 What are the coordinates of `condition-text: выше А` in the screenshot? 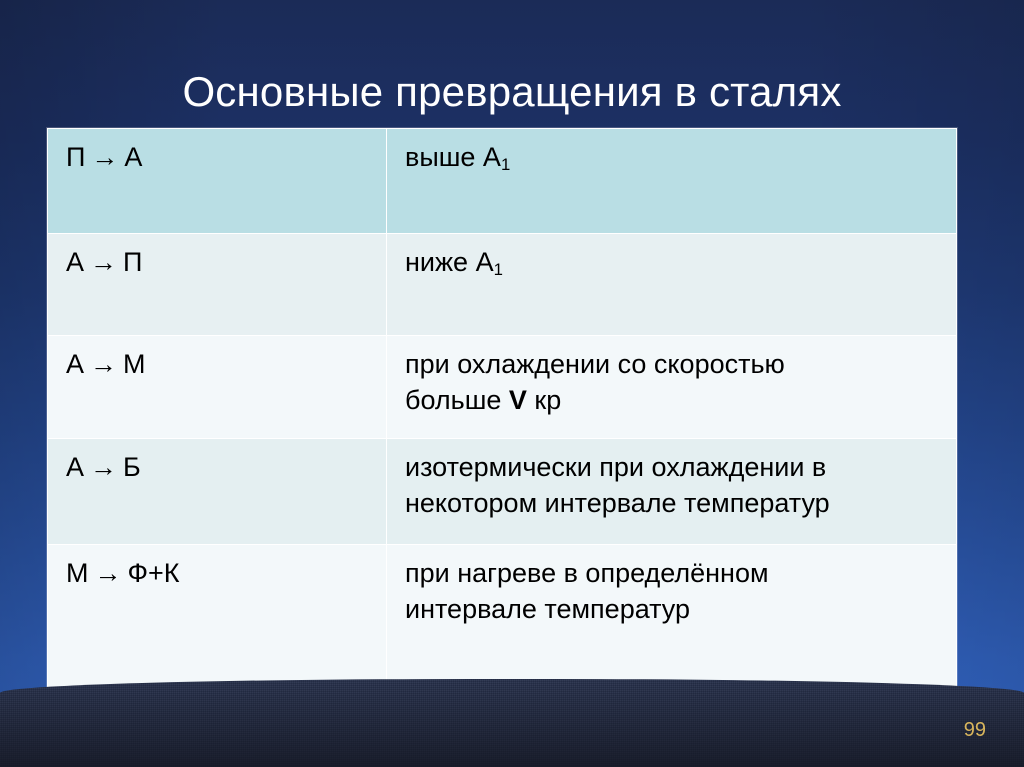 It's located at (453, 157).